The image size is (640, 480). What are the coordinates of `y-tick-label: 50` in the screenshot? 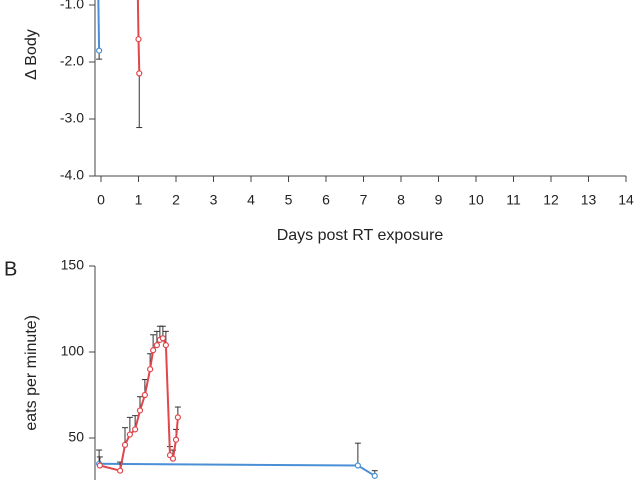 It's located at (76, 437).